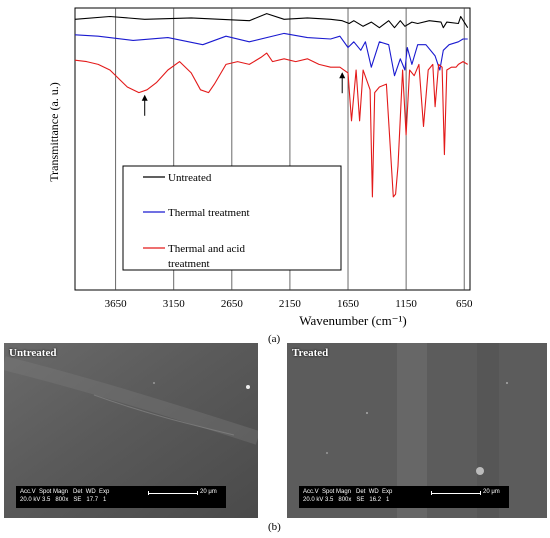  I want to click on databar-line2: 20.0 kV 3.5 800x SE 16.2 1, so click(346, 500).